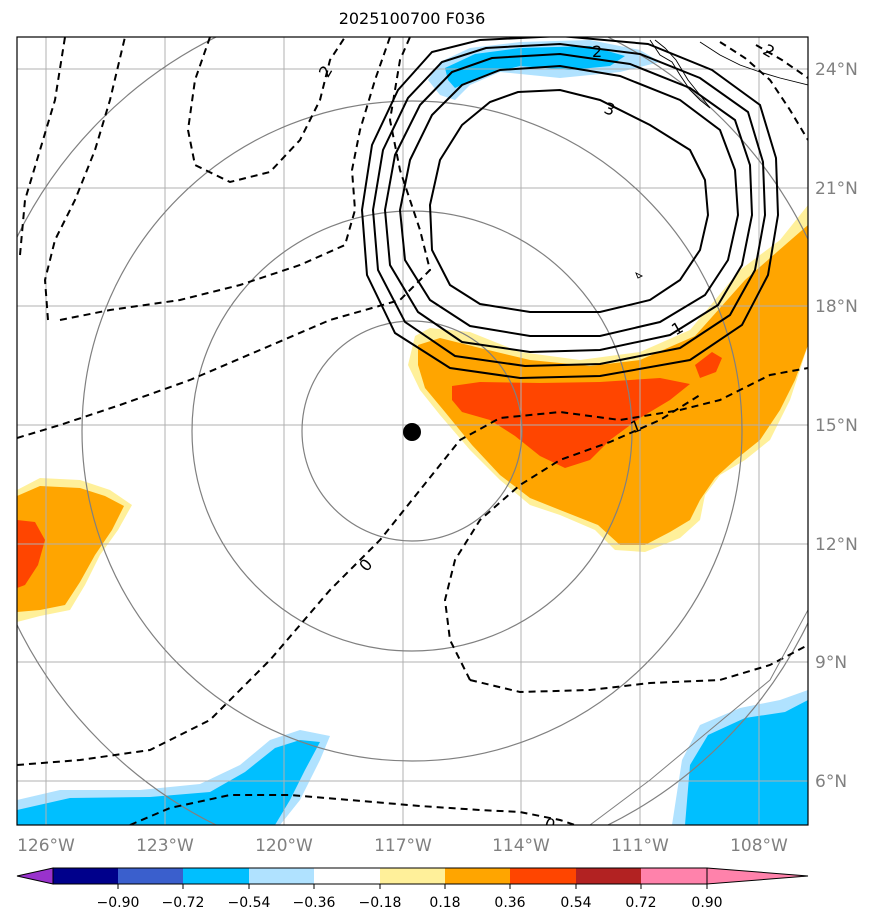 The width and height of the screenshot is (878, 924). Describe the element at coordinates (284, 846) in the screenshot. I see `lon-label-120w: 120°W` at that location.